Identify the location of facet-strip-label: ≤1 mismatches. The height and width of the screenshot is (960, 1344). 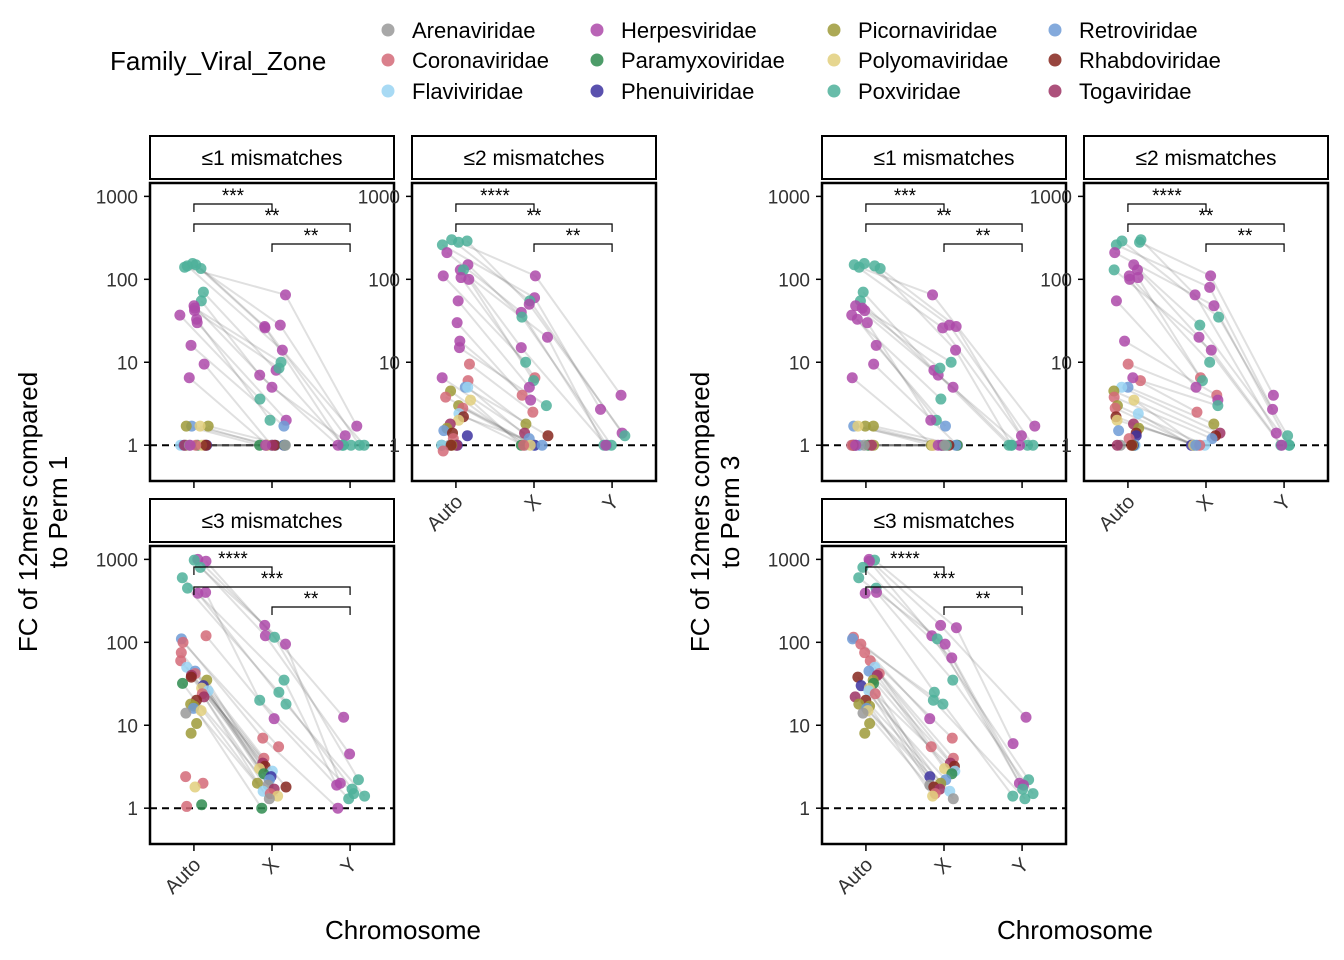
(271, 158).